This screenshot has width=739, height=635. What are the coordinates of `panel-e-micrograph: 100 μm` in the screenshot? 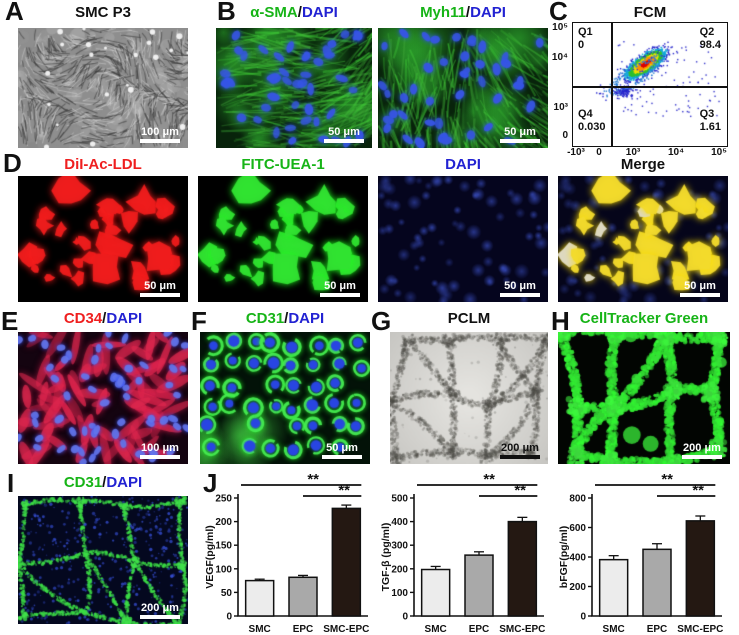 It's located at (103, 398).